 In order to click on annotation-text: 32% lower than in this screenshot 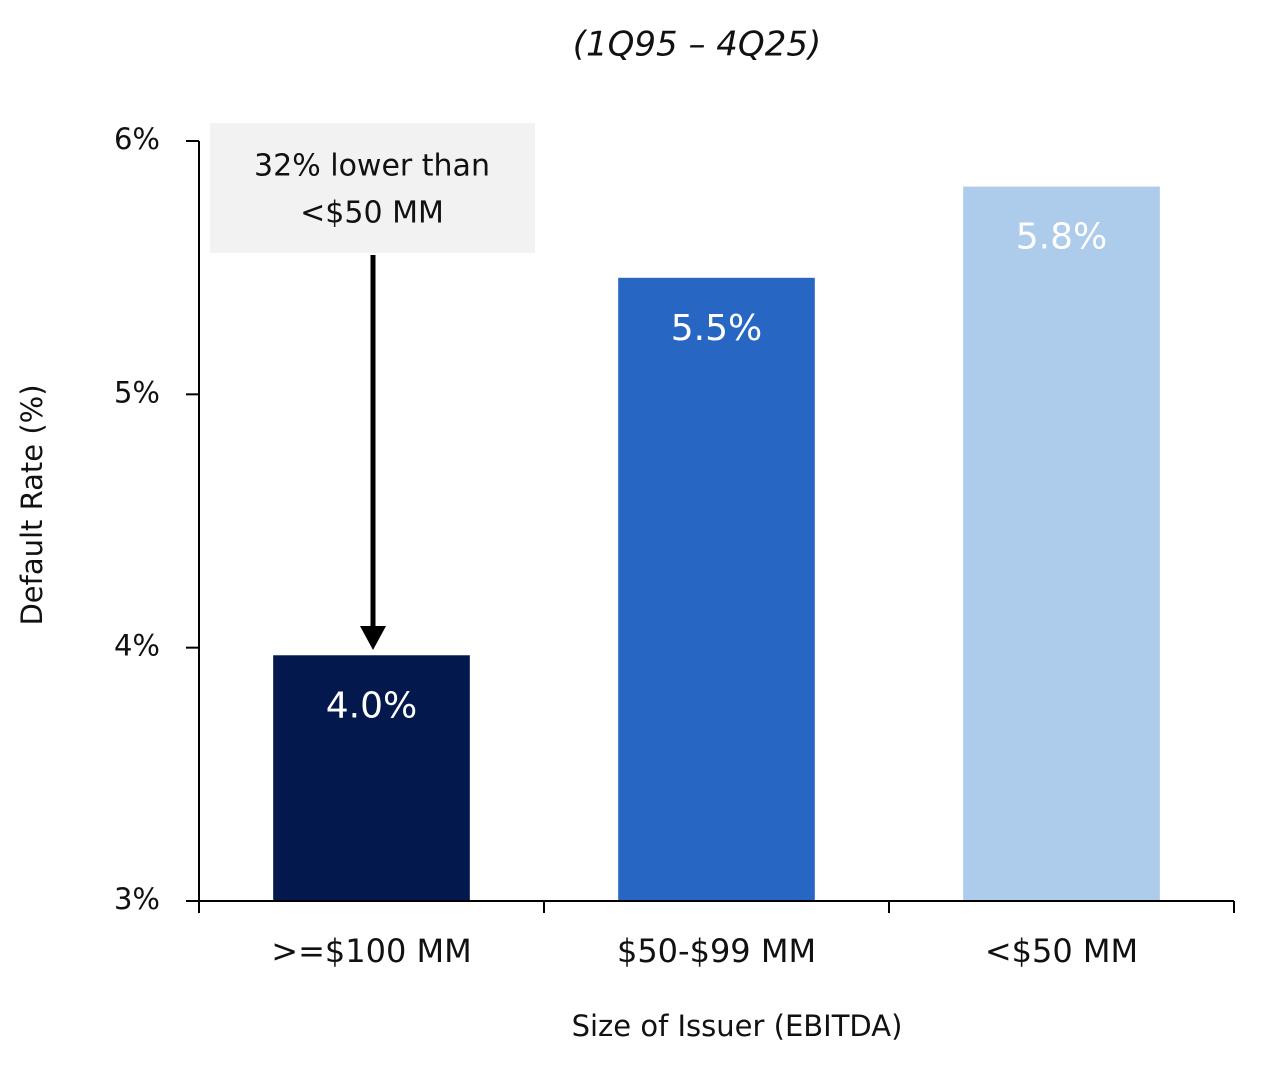, I will do `click(372, 166)`.